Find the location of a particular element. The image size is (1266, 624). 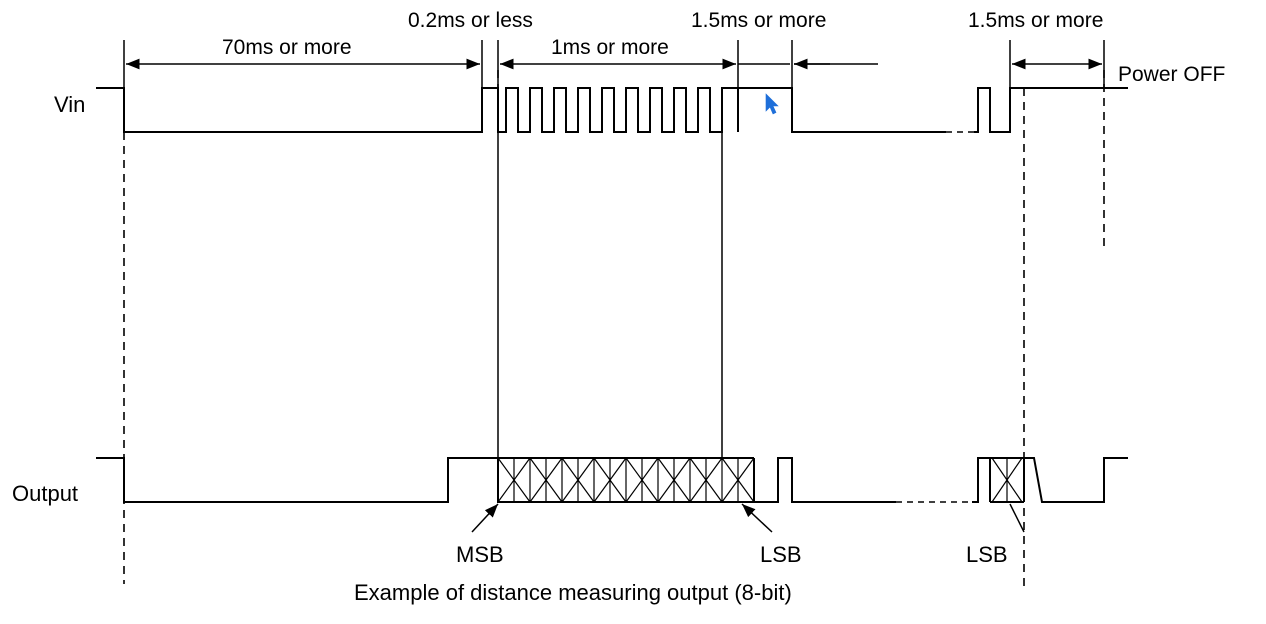

msb-label: MSB is located at coordinates (480, 554).